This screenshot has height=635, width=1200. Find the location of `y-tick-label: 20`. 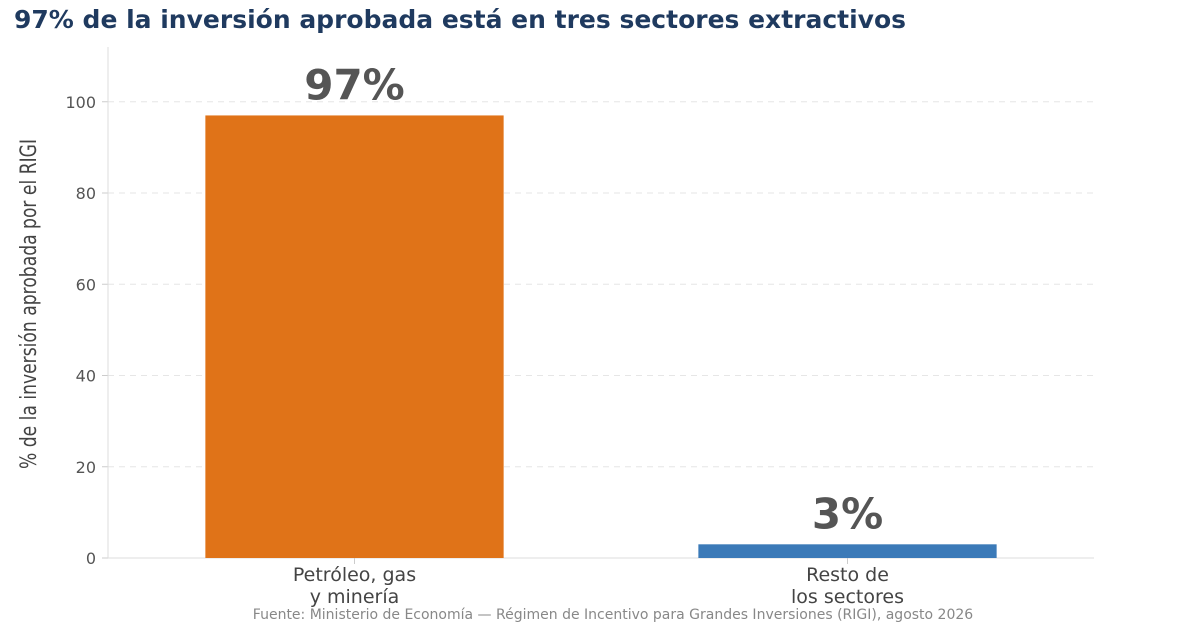

y-tick-label: 20 is located at coordinates (86, 467).